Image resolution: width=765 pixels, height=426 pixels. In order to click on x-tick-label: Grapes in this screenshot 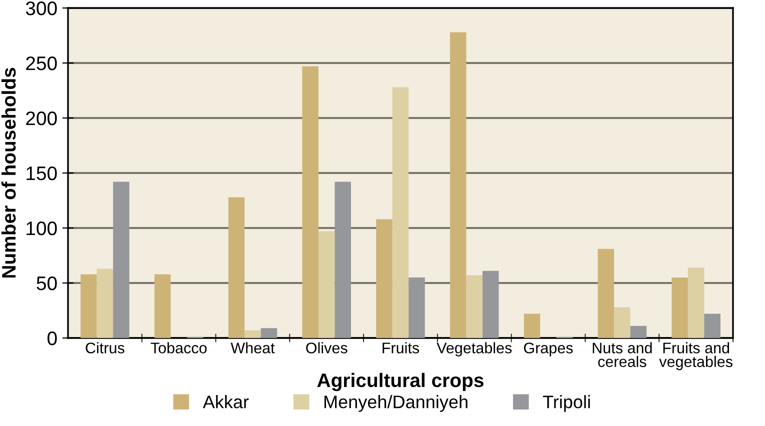, I will do `click(548, 349)`.